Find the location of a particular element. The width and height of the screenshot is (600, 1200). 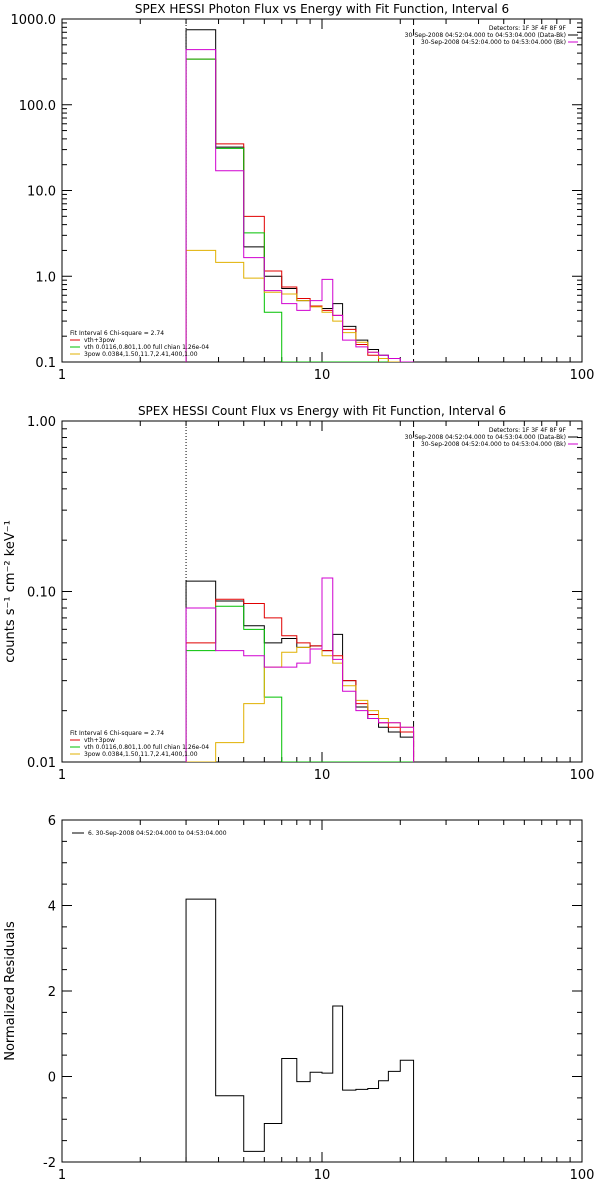

y-tick-label: 1000.0 is located at coordinates (34, 20).